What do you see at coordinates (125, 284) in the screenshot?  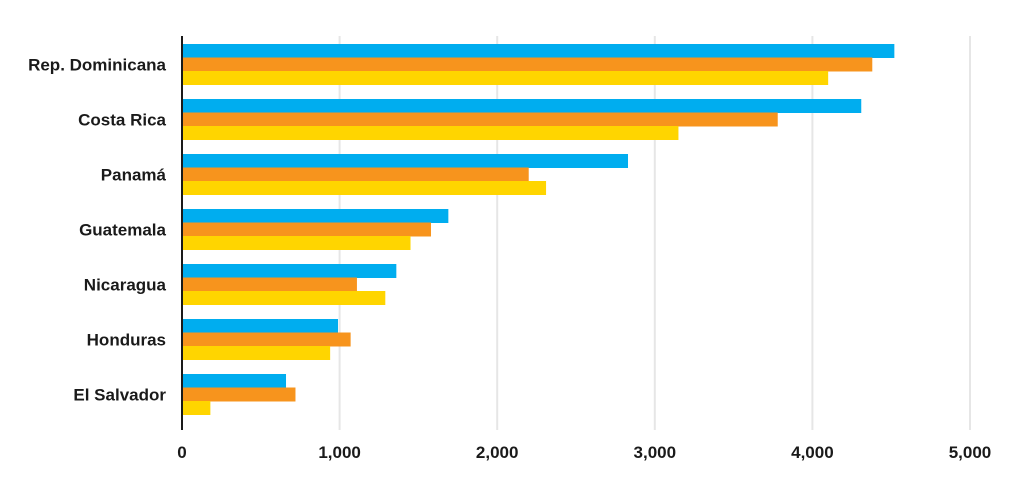 I see `category-label-nicaragua: Nicaragua` at bounding box center [125, 284].